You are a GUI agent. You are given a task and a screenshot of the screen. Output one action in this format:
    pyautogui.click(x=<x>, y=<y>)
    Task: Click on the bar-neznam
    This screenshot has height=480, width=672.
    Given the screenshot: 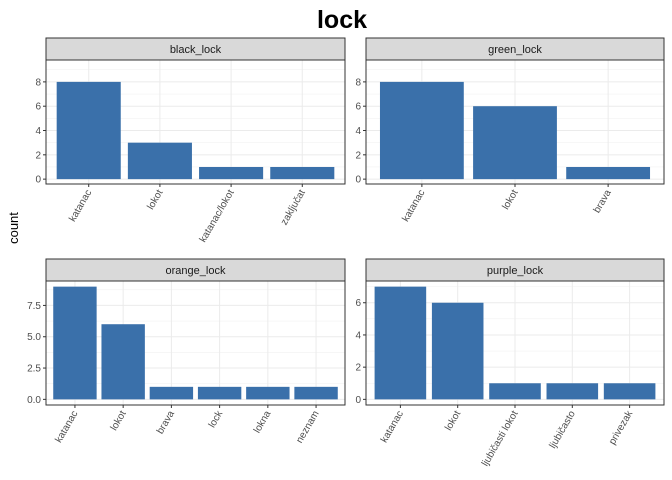 What is the action you would take?
    pyautogui.click(x=316, y=393)
    